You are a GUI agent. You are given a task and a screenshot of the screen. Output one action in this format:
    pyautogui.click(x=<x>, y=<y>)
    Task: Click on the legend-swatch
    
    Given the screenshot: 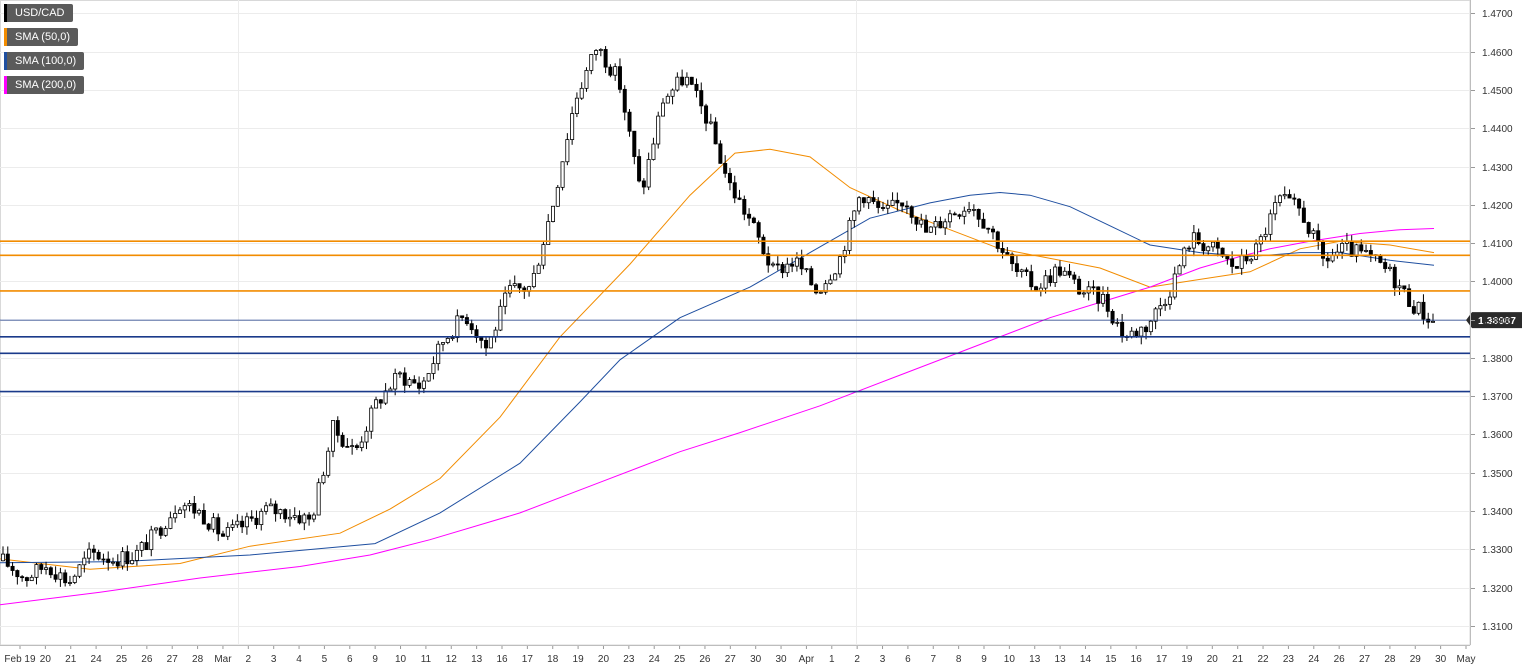 What is the action you would take?
    pyautogui.click(x=5, y=37)
    